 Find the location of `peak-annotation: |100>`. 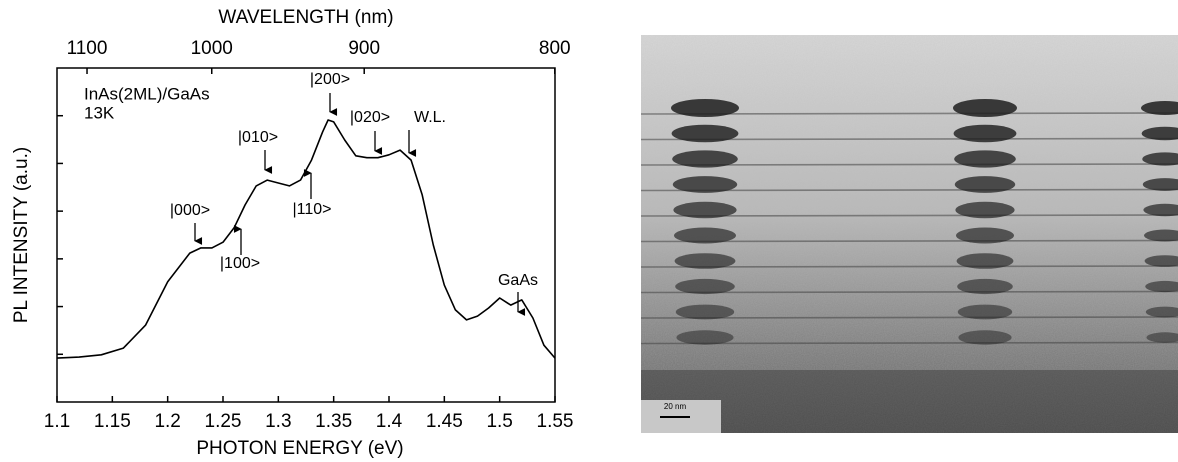

peak-annotation: |100> is located at coordinates (240, 263).